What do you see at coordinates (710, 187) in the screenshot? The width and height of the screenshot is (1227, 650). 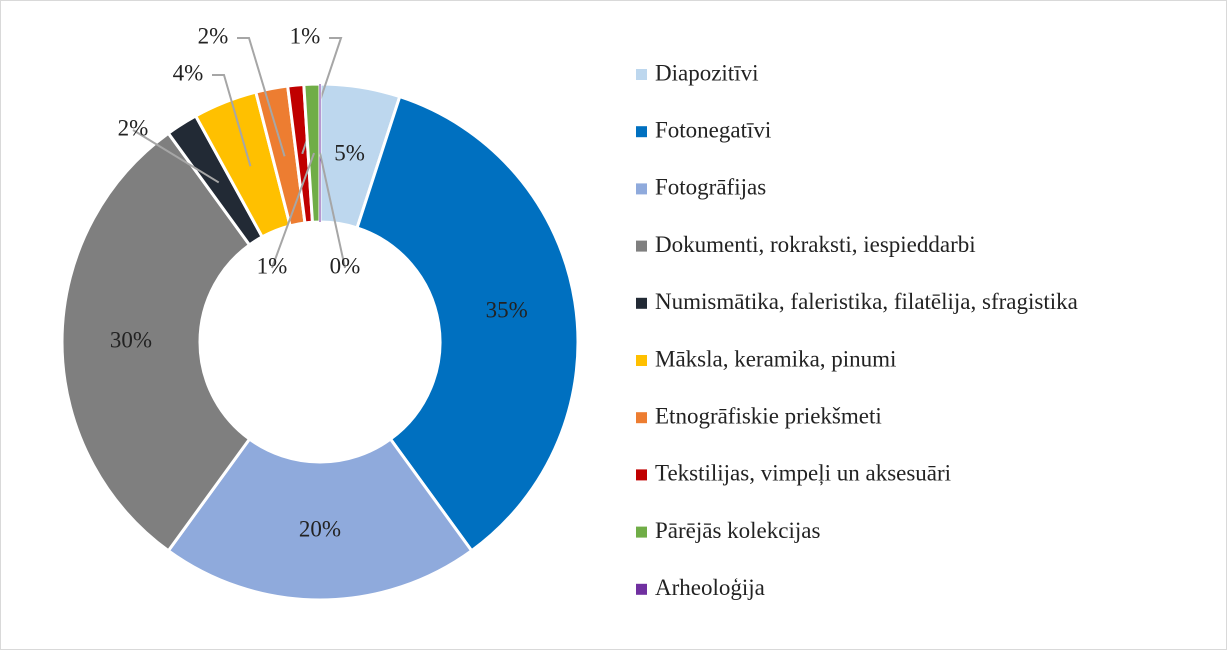 I see `legend-label: Fotogrāfijas` at bounding box center [710, 187].